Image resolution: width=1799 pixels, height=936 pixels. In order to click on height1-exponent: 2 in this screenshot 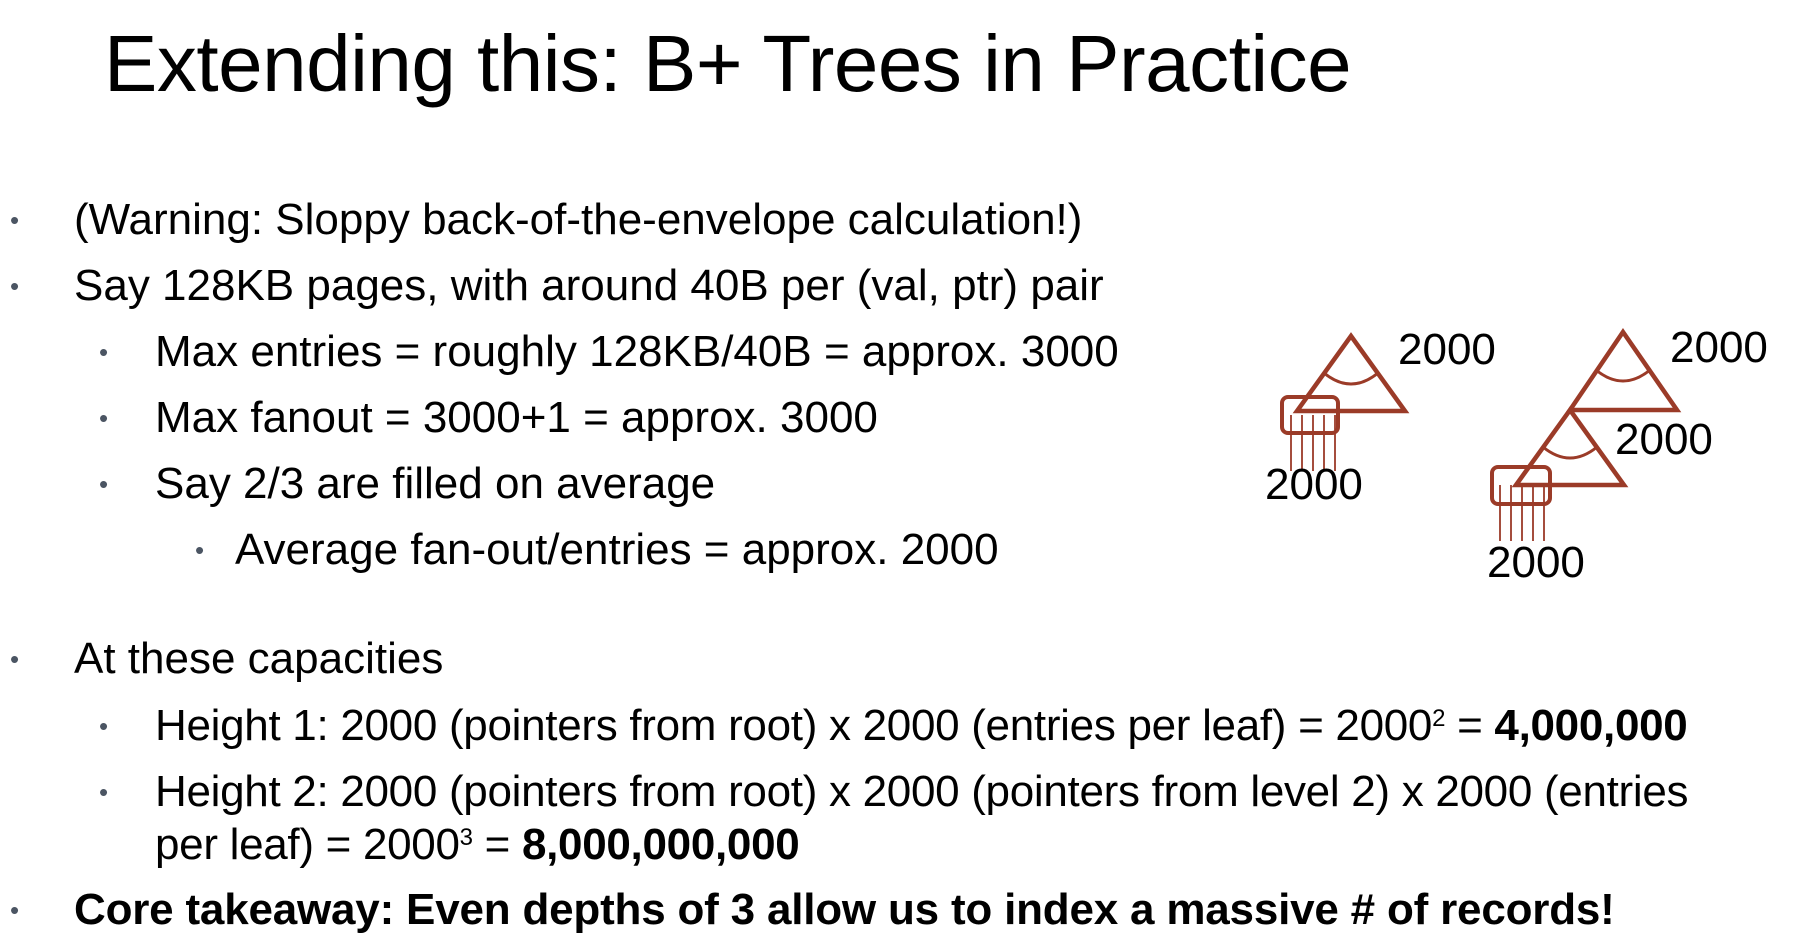, I will do `click(1439, 718)`.